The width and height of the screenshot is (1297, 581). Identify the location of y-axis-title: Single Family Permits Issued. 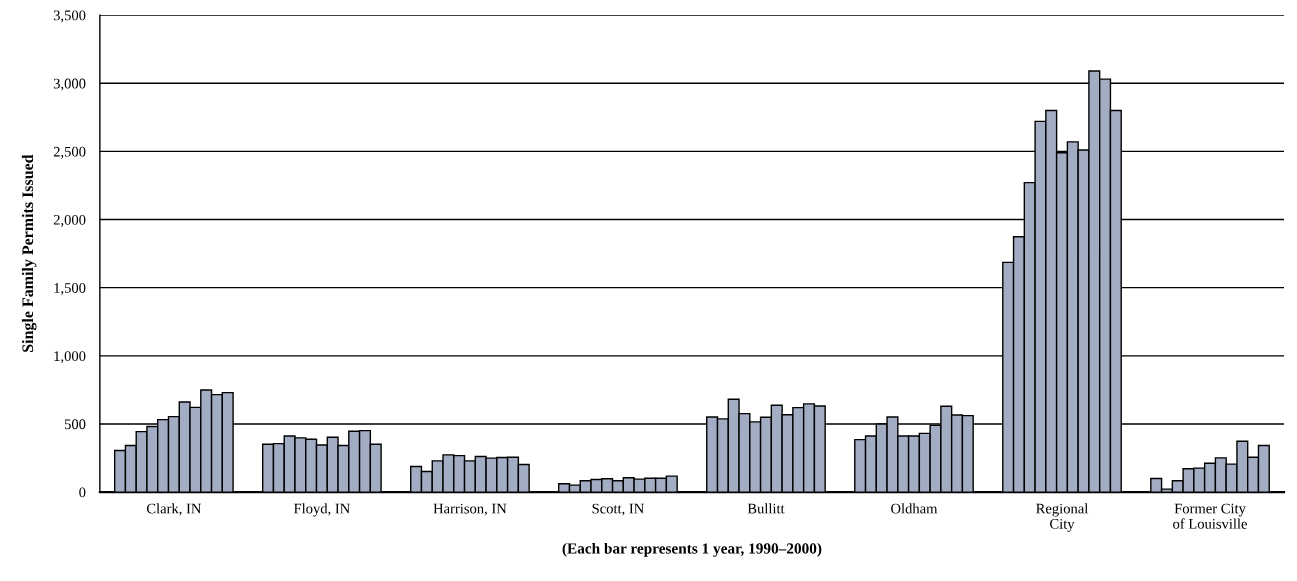
(29, 253).